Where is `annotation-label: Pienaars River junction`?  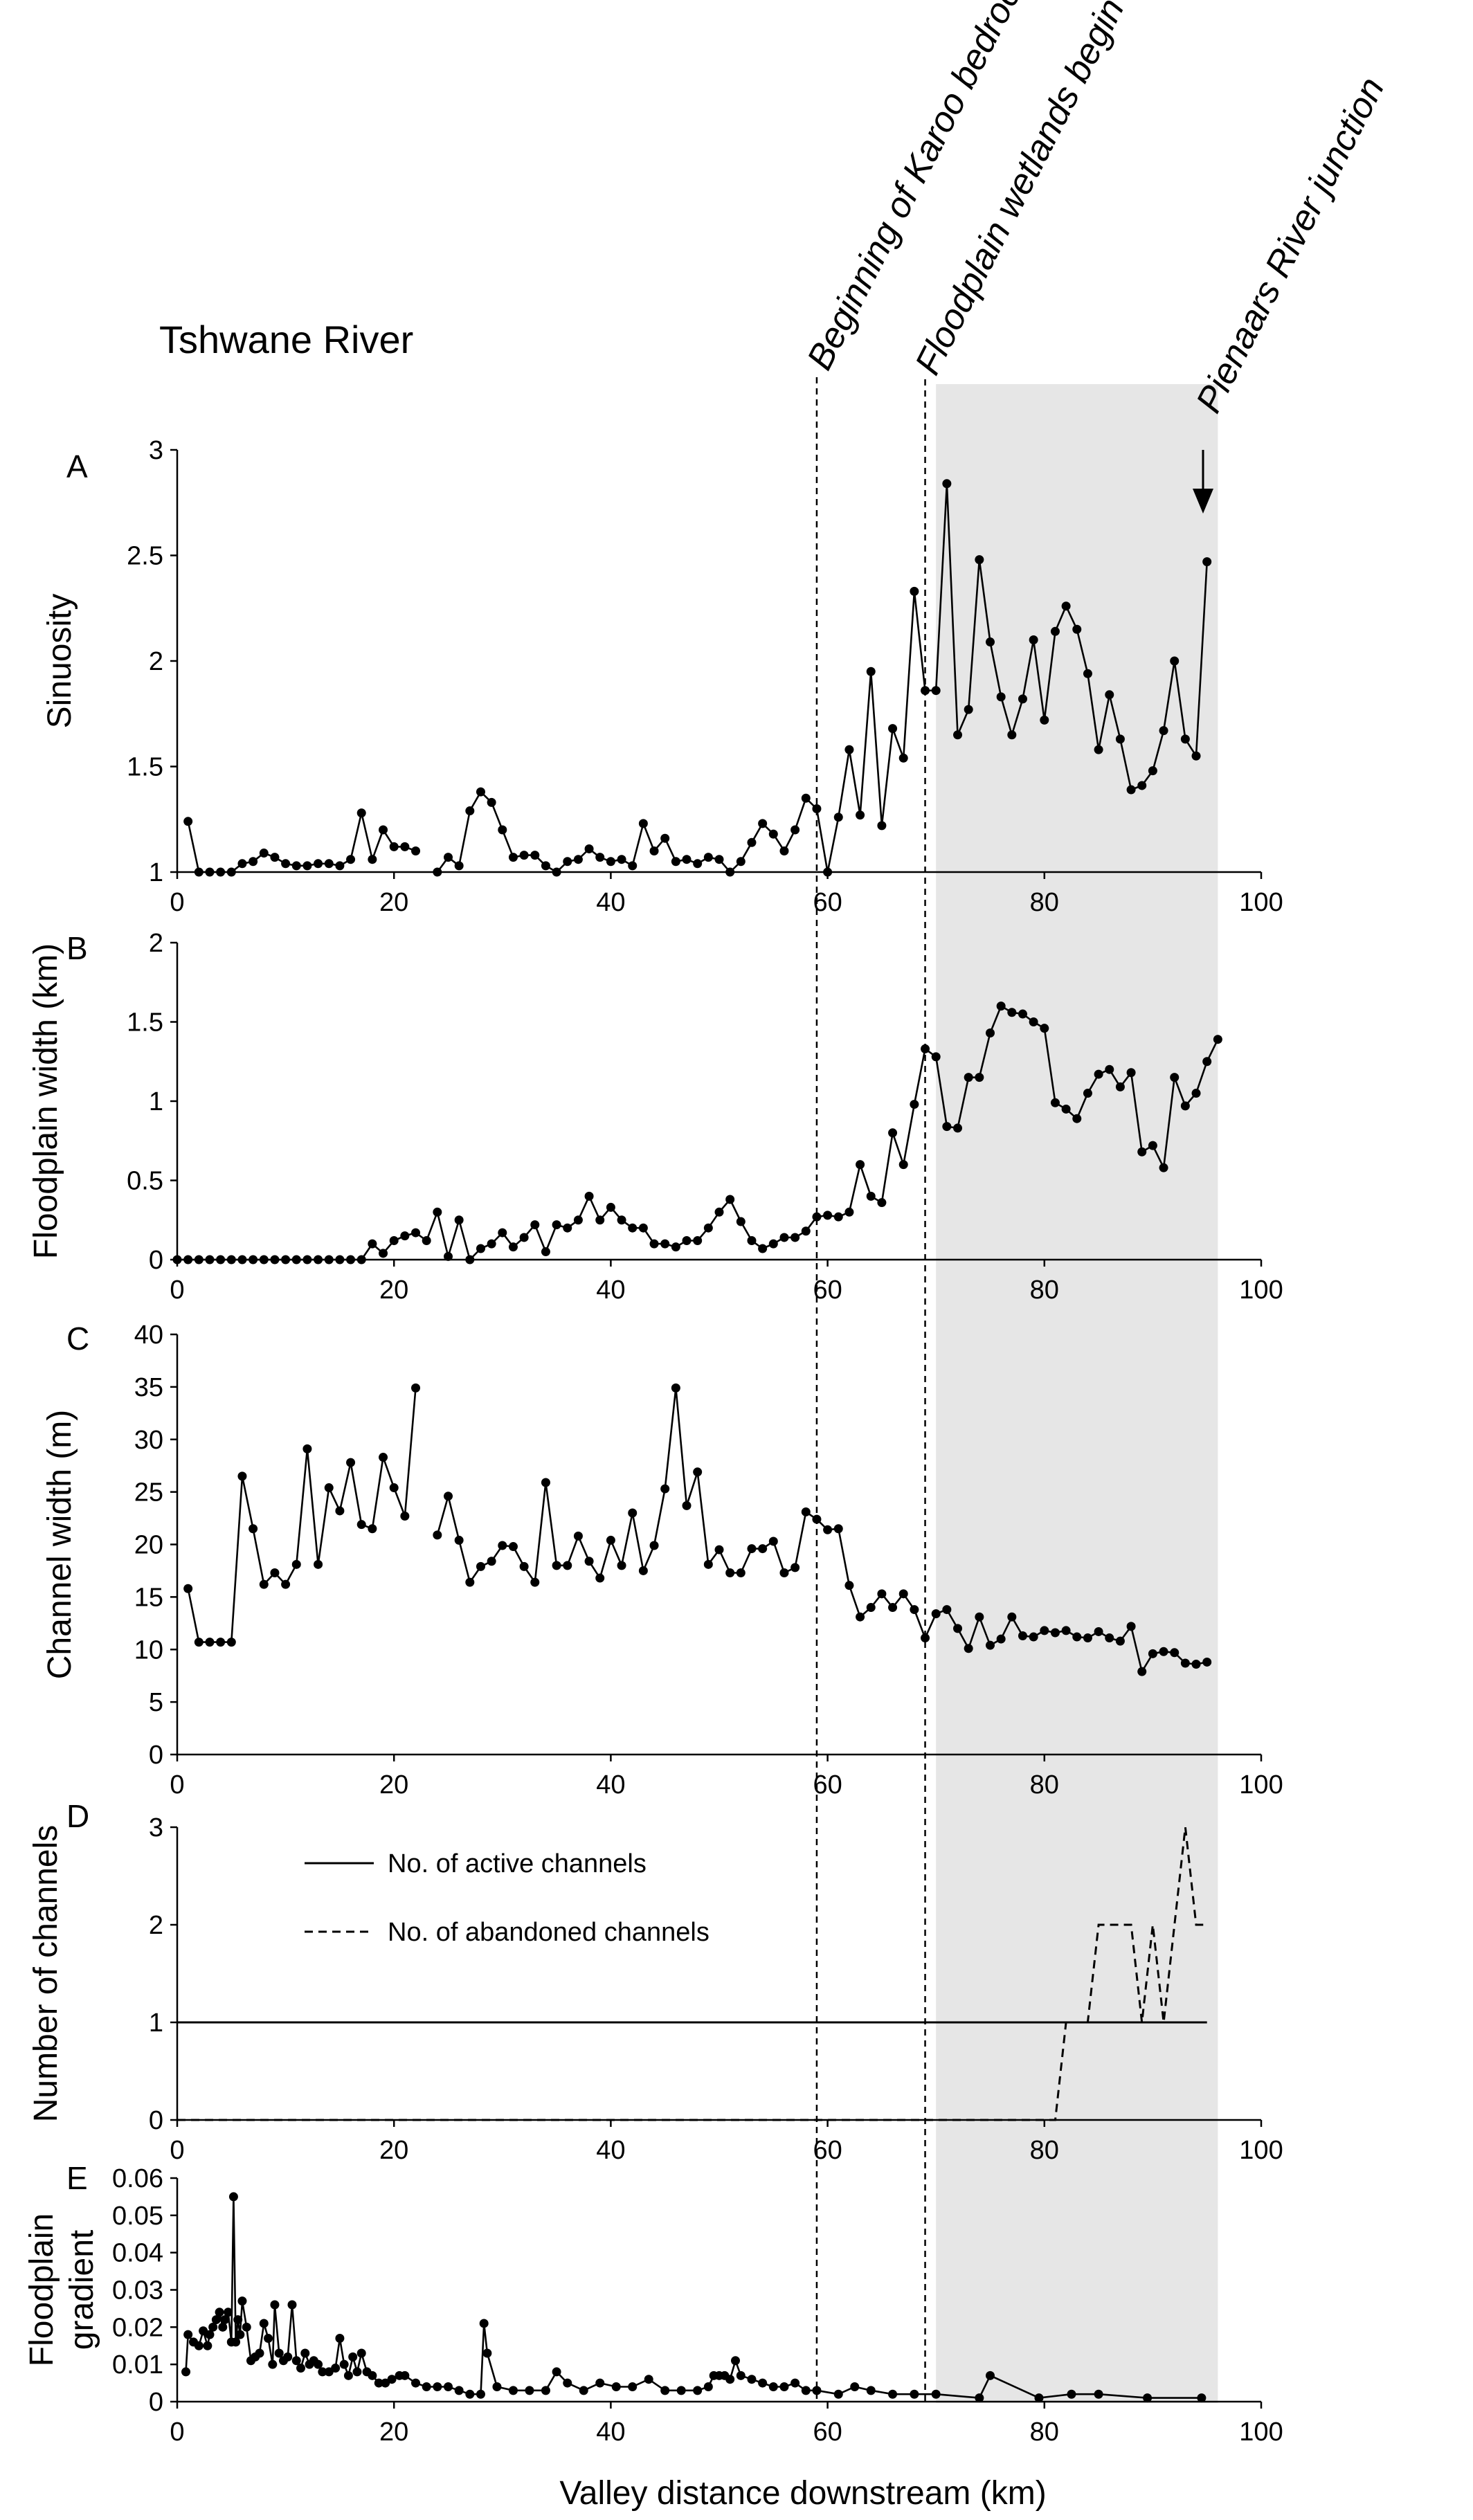 annotation-label: Pienaars River junction is located at coordinates (1290, 245).